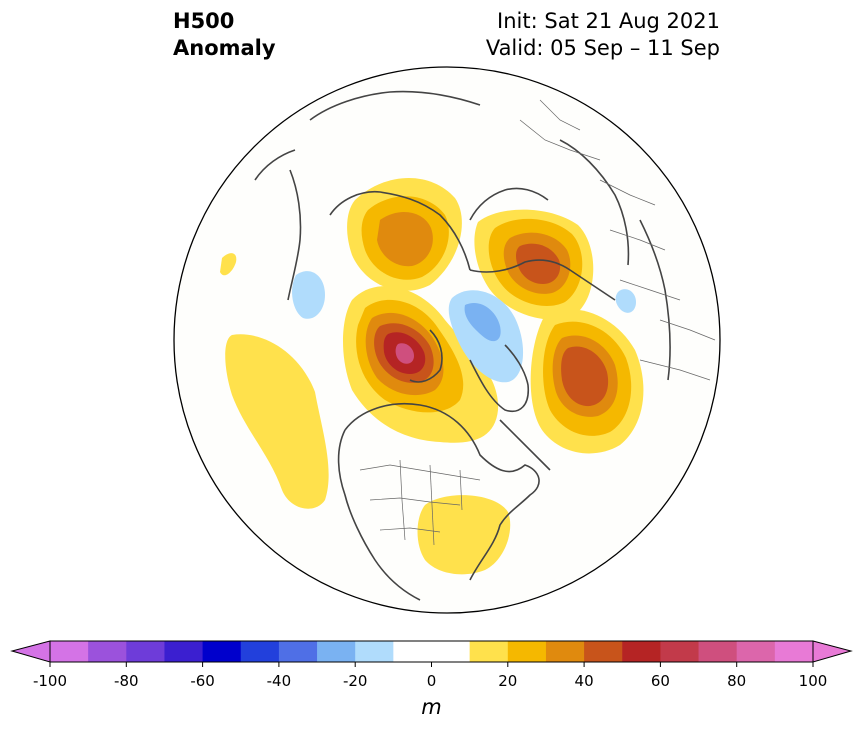  Describe the element at coordinates (355, 681) in the screenshot. I see `colorbar-tick-label: -20` at that location.